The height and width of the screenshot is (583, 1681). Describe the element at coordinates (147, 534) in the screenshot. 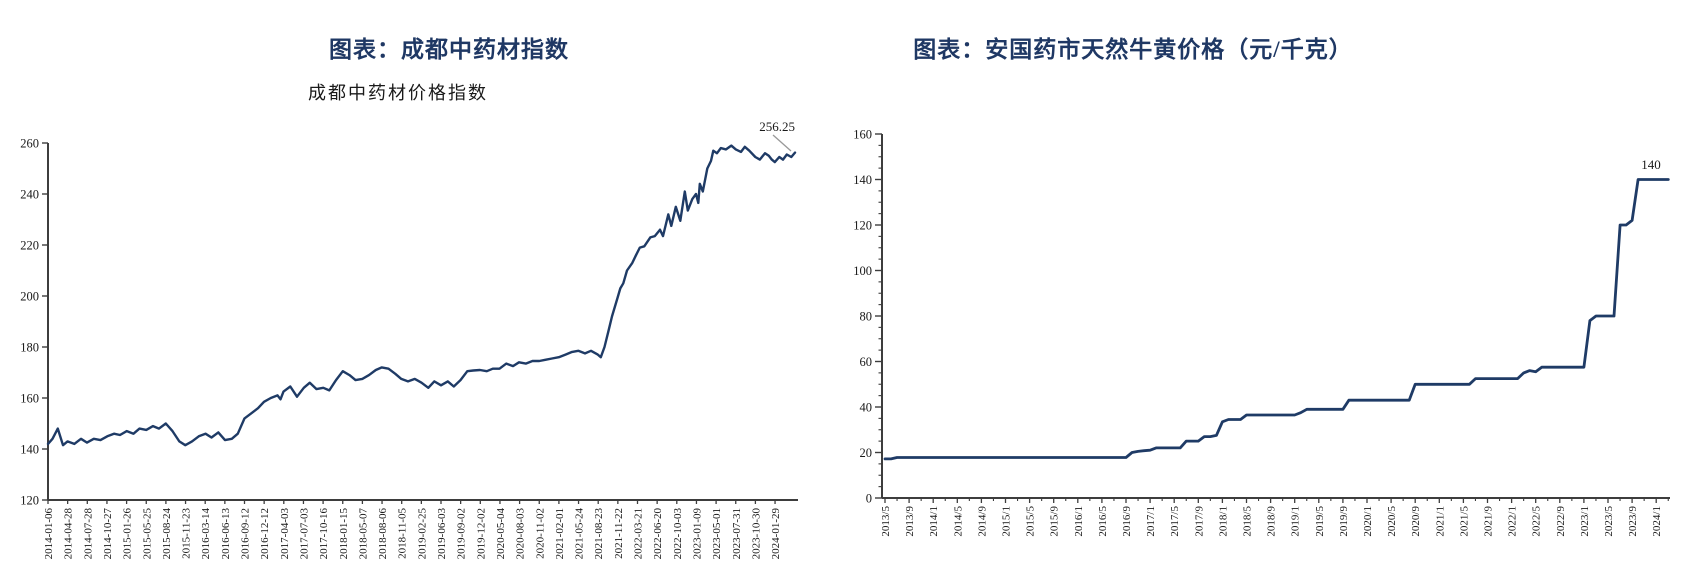

I see `x-tick-label: 2015-05-25` at that location.